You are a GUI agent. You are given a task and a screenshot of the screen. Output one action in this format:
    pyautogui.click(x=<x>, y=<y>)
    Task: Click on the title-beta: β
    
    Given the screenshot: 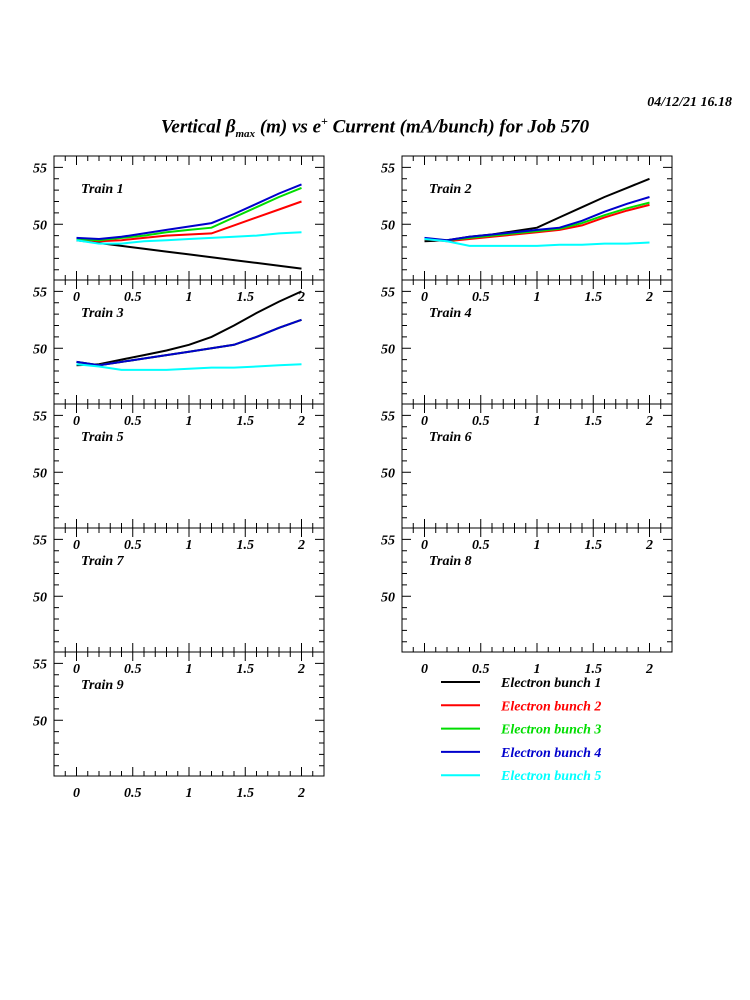 What is the action you would take?
    pyautogui.click(x=230, y=127)
    